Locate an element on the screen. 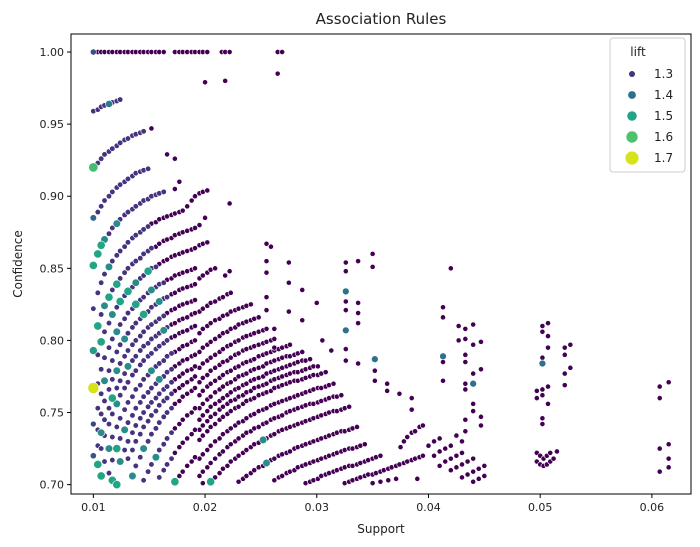 This screenshot has width=700, height=547. x-tick-label: 0.06 is located at coordinates (652, 507).